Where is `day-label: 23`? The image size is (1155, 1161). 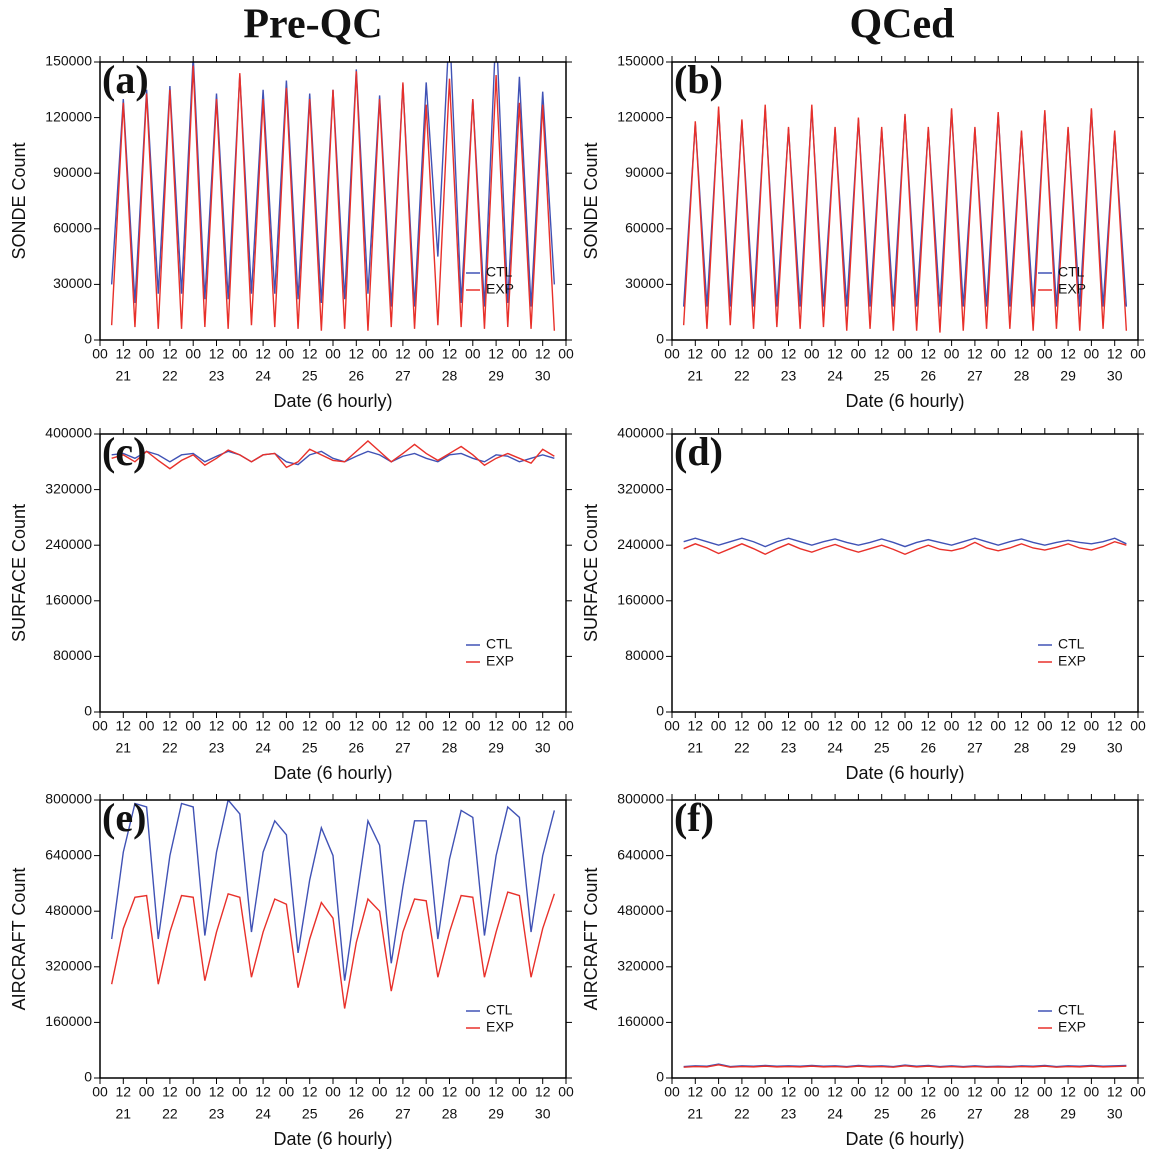
day-label: 23 is located at coordinates (789, 748).